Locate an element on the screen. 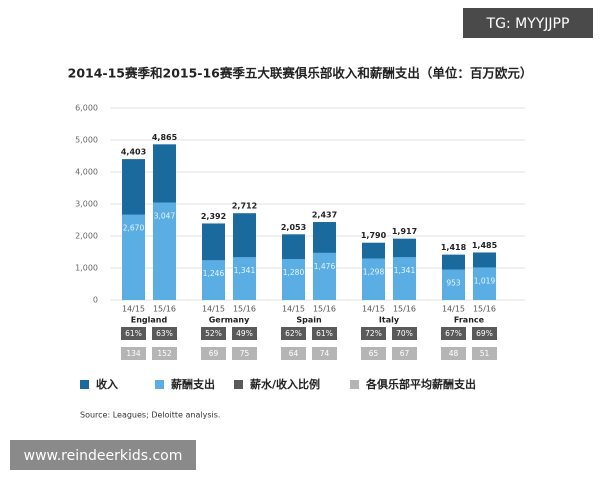  group-label: England is located at coordinates (149, 320).